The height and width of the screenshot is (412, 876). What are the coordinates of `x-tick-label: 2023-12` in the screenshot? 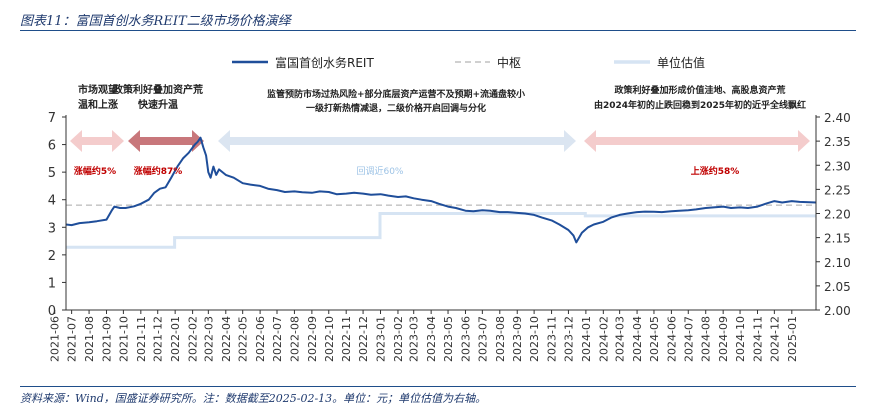 It's located at (568, 339).